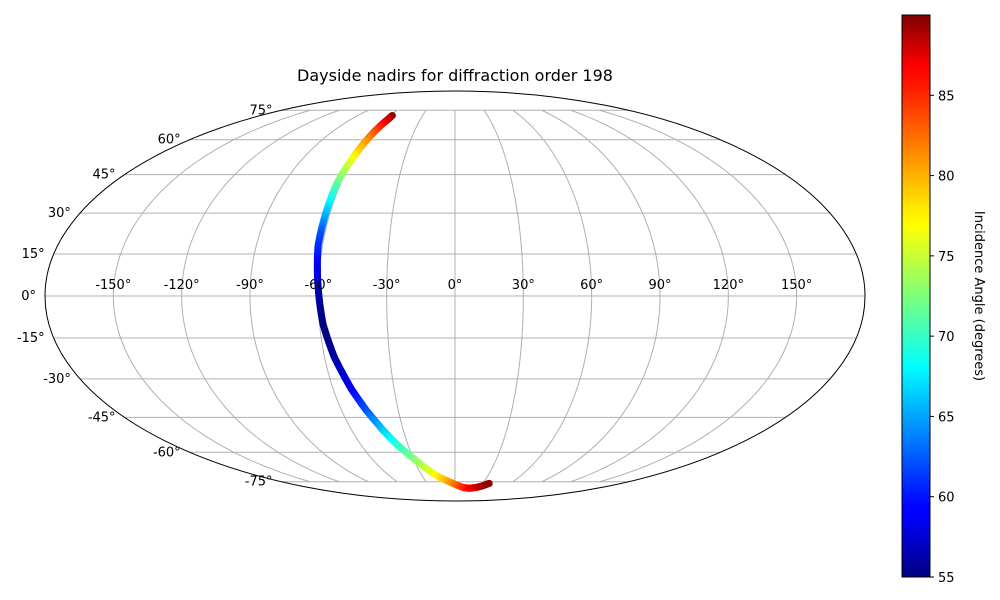  What do you see at coordinates (113, 285) in the screenshot?
I see `longitude-tick-label: -150°` at bounding box center [113, 285].